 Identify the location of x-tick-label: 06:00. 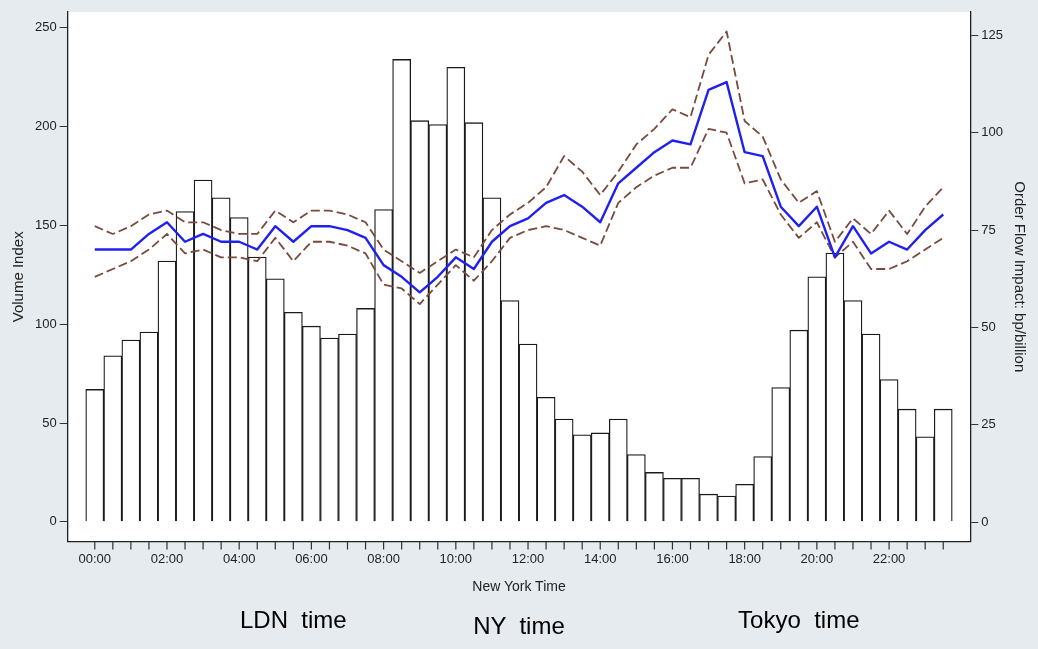
(311, 558).